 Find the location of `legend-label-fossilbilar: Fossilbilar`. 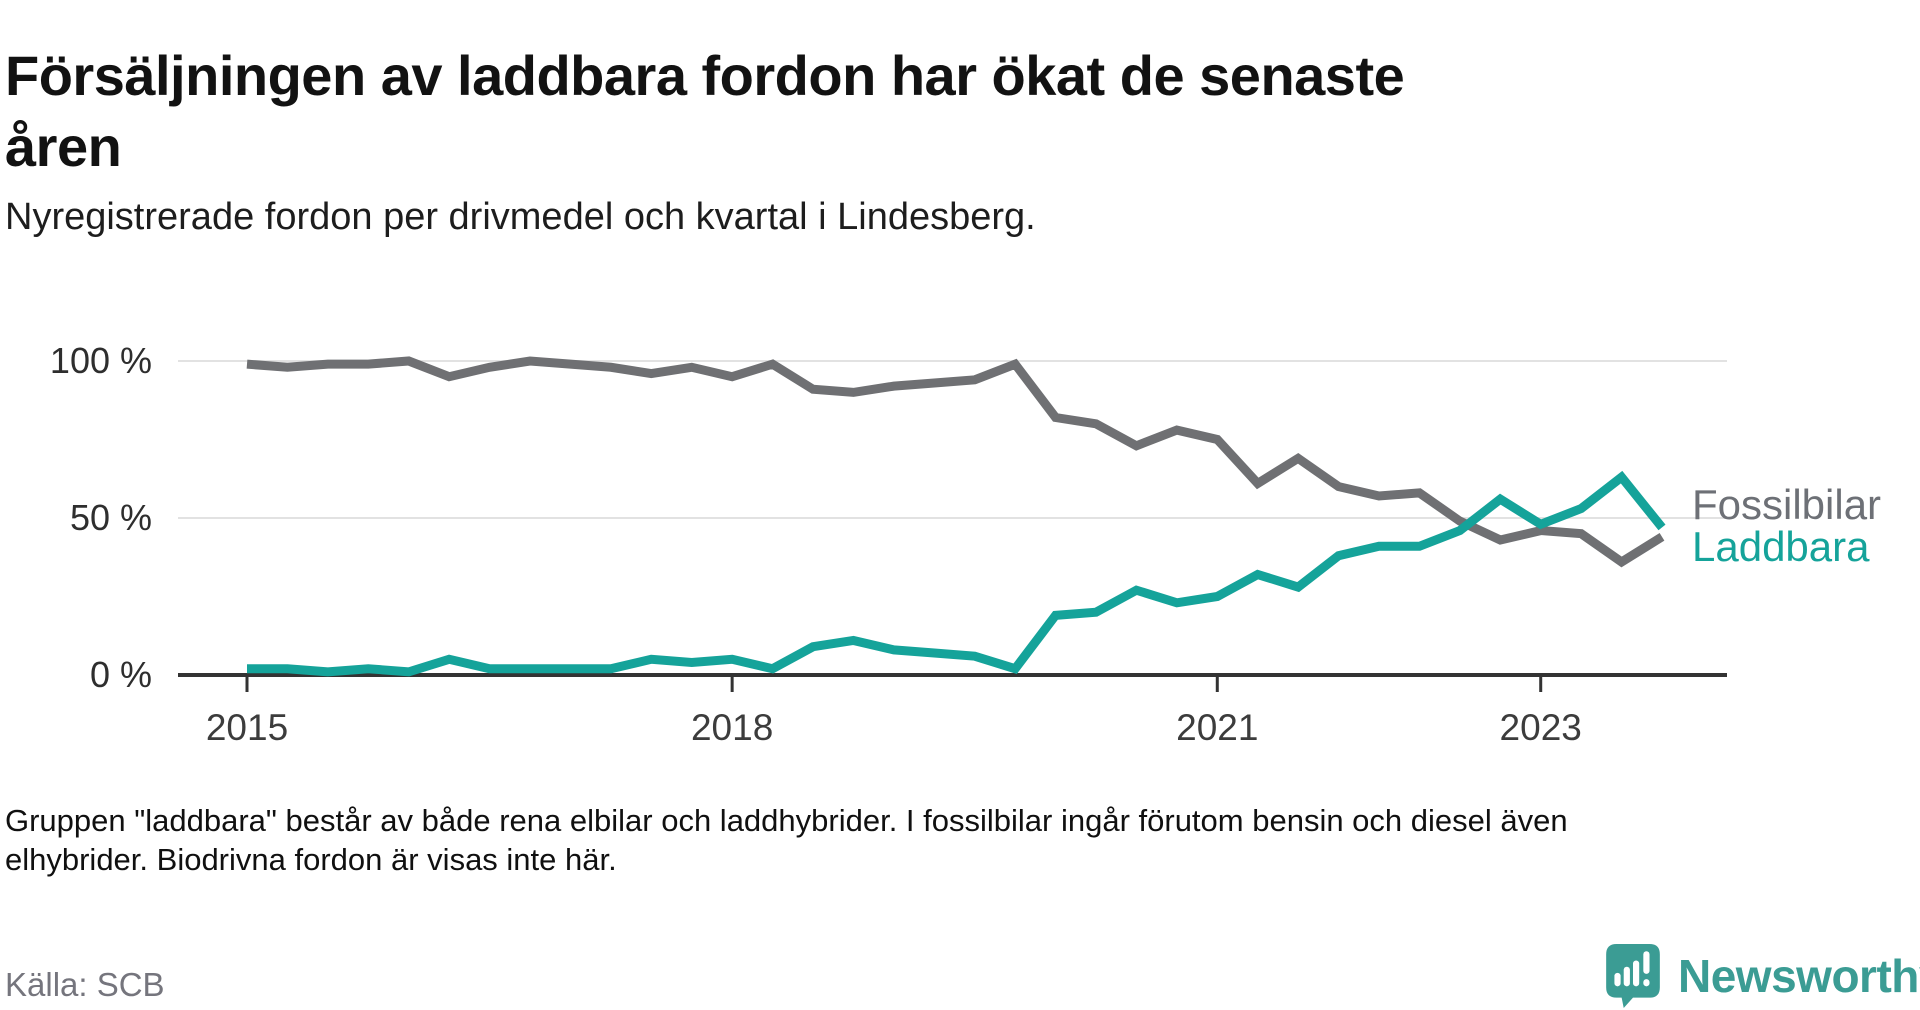

legend-label-fossilbilar: Fossilbilar is located at coordinates (1786, 504).